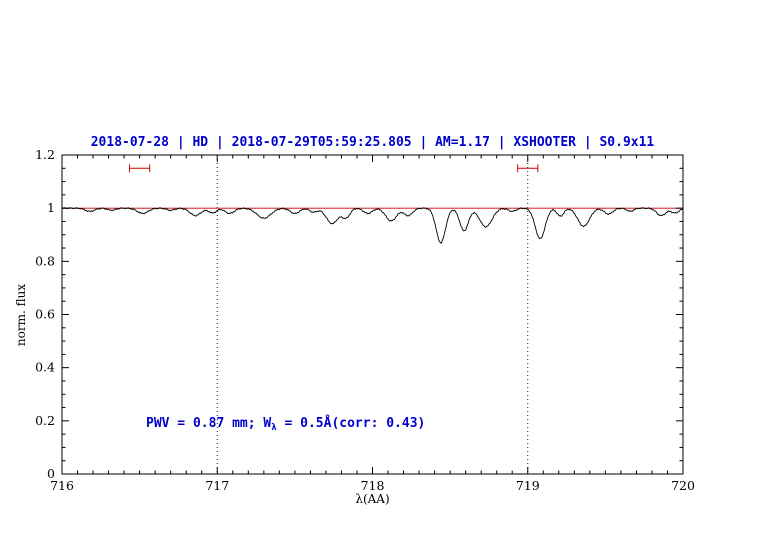  I want to click on y-tick-label: 0.2, so click(45, 420).